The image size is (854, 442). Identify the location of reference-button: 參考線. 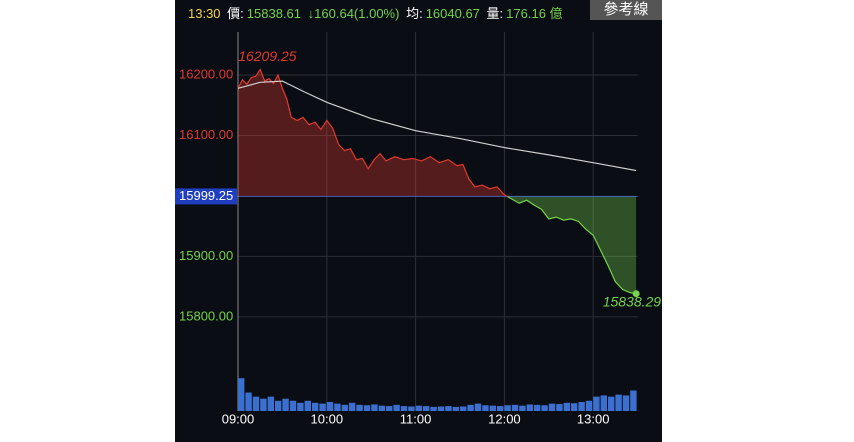
(626, 10).